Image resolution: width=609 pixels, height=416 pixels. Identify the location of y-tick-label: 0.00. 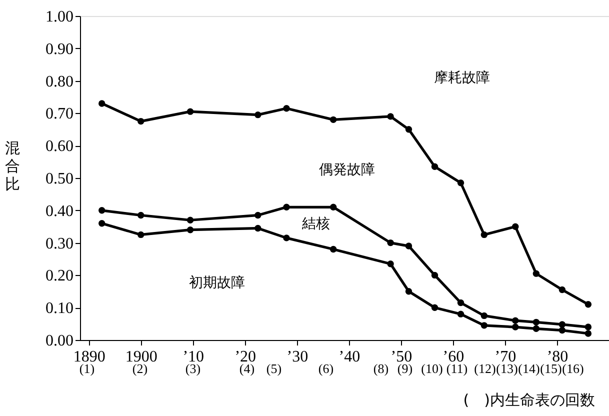
(60, 341).